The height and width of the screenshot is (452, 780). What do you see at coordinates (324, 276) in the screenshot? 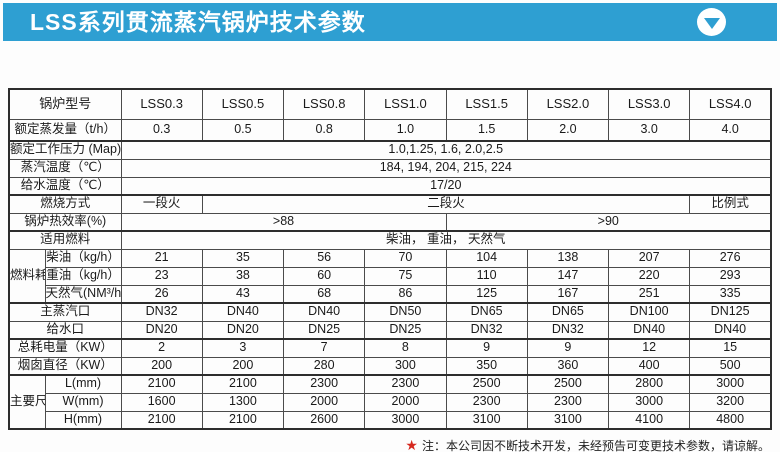
I see `table-cell: 60` at bounding box center [324, 276].